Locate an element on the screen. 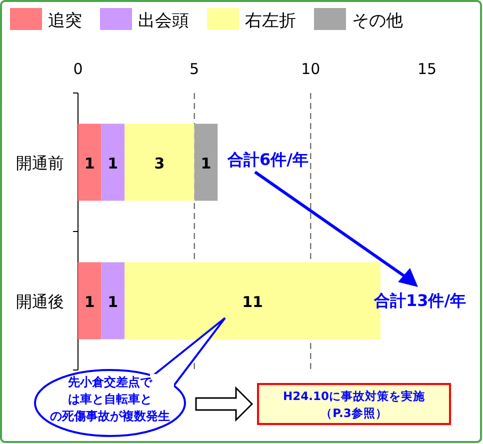  x-tick-label: 15 is located at coordinates (427, 69).